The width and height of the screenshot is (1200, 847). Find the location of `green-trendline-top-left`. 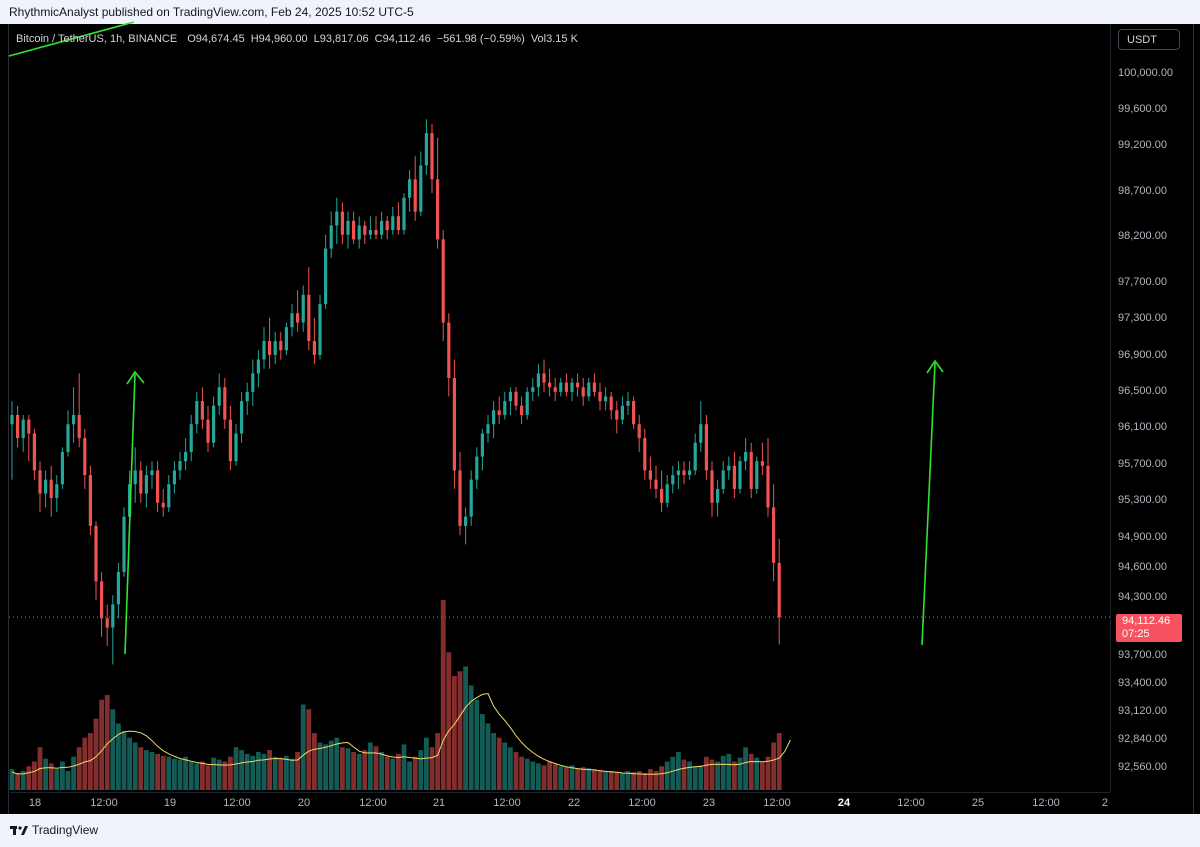

green-trendline-top-left is located at coordinates (71, 39).